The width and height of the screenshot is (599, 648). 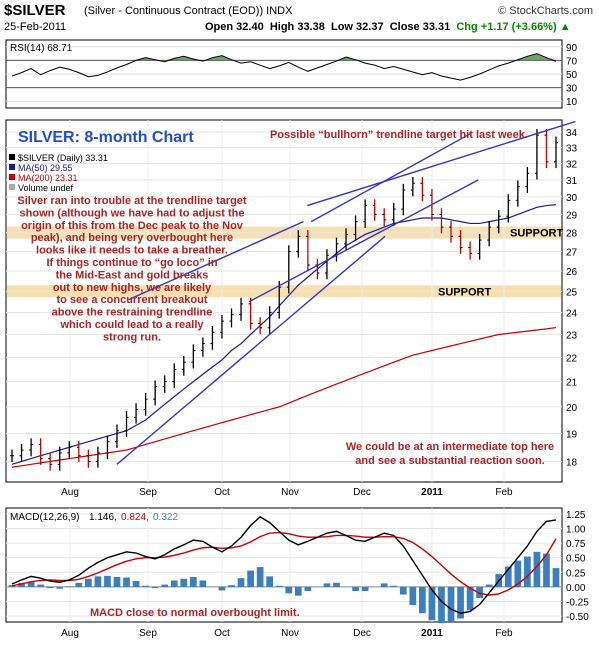 I want to click on macd-x-tick-label: Dec, so click(x=362, y=633).